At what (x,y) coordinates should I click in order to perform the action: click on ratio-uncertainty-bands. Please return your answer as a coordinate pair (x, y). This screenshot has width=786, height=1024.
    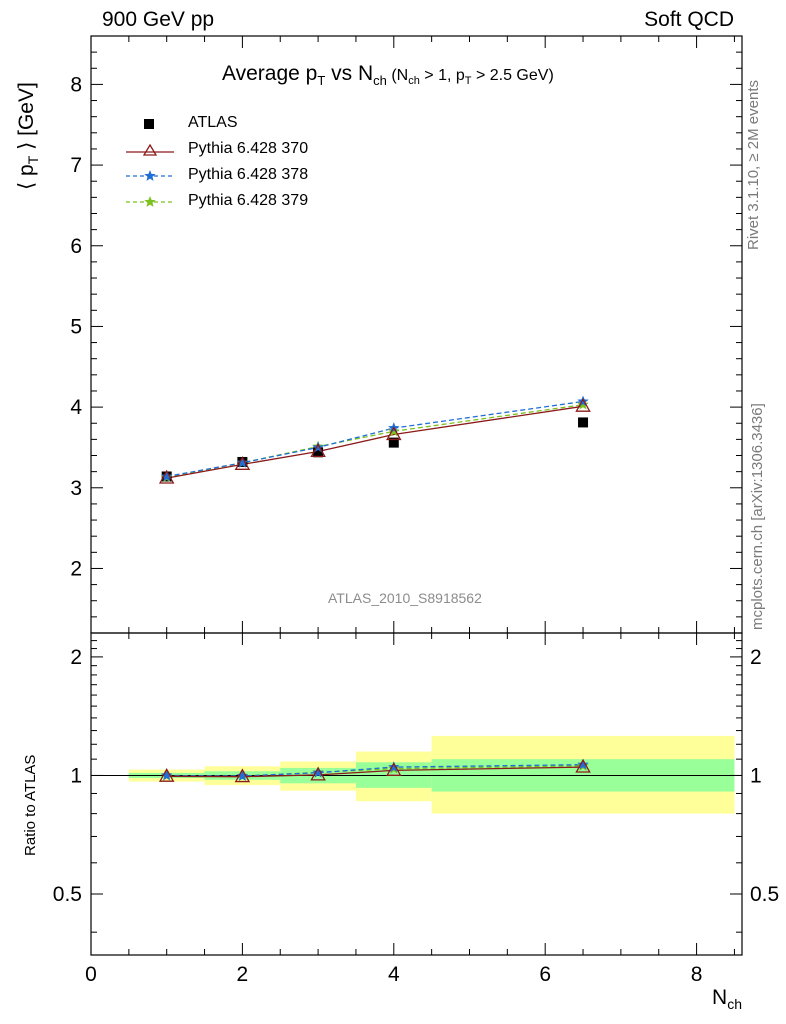
    Looking at the image, I should click on (416, 774).